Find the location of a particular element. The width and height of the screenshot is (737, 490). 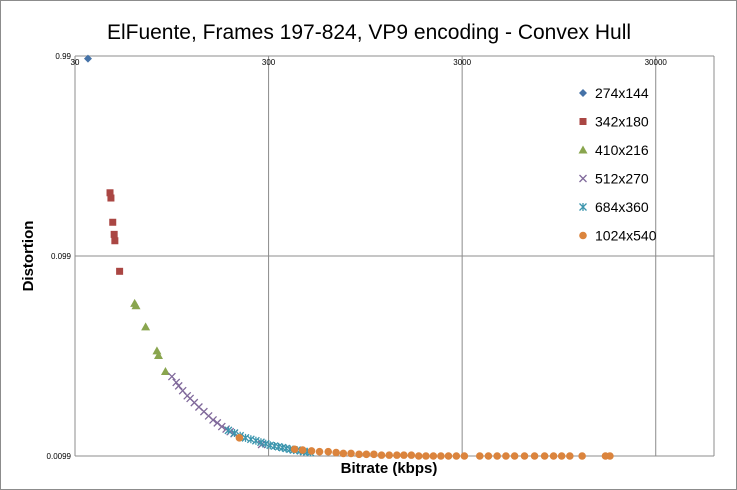

legend-label: 1024x540 is located at coordinates (626, 236).